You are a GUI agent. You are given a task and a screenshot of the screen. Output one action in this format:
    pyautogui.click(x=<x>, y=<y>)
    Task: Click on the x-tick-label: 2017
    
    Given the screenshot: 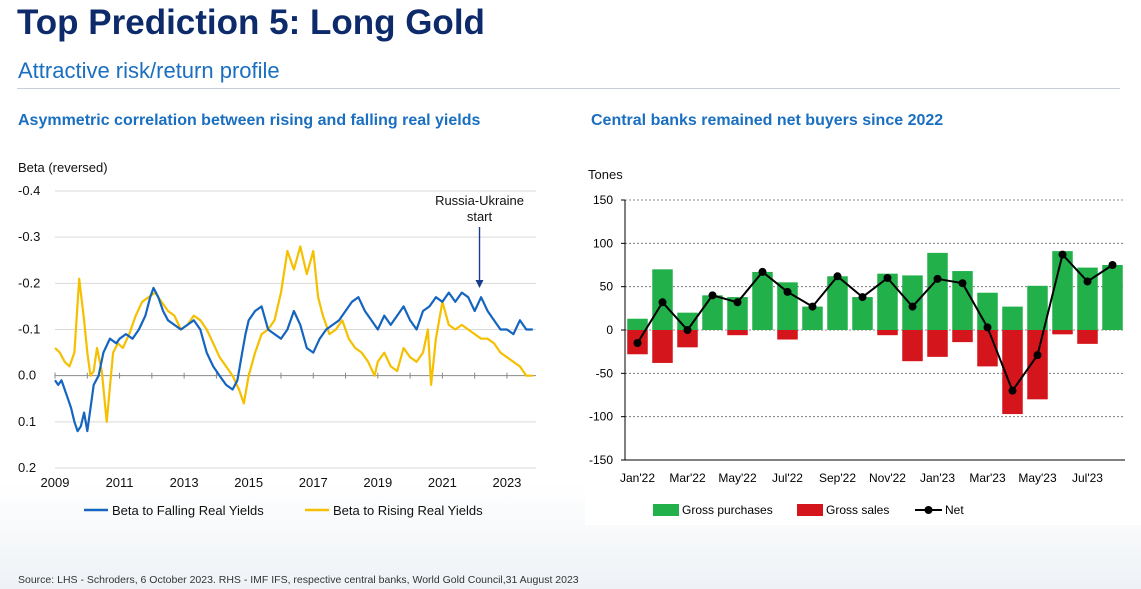 What is the action you would take?
    pyautogui.click(x=313, y=482)
    